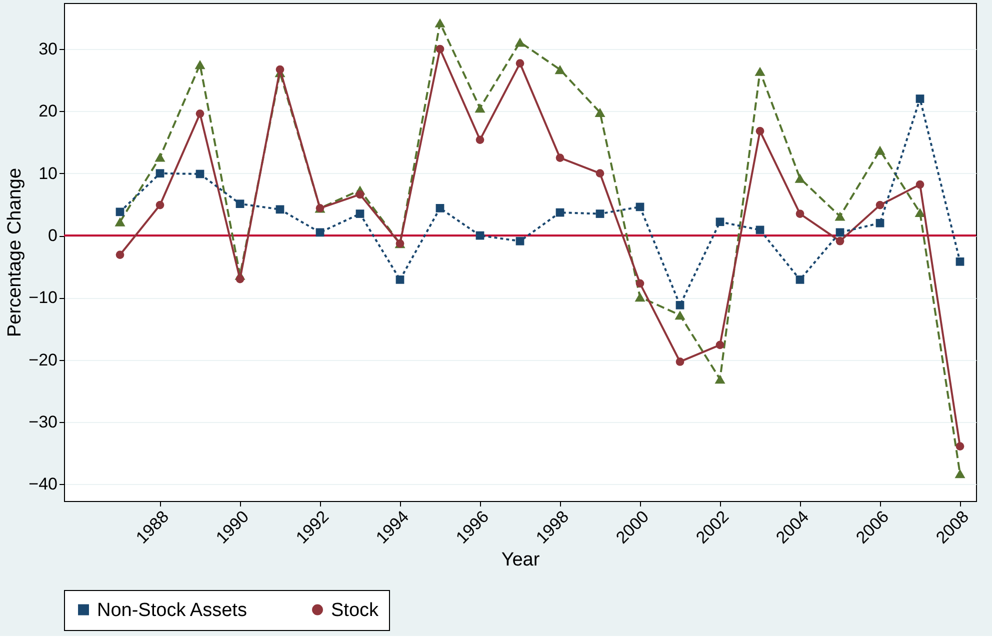 This screenshot has height=640, width=992. What do you see at coordinates (48, 49) in the screenshot?
I see `y-tick-label: 30` at bounding box center [48, 49].